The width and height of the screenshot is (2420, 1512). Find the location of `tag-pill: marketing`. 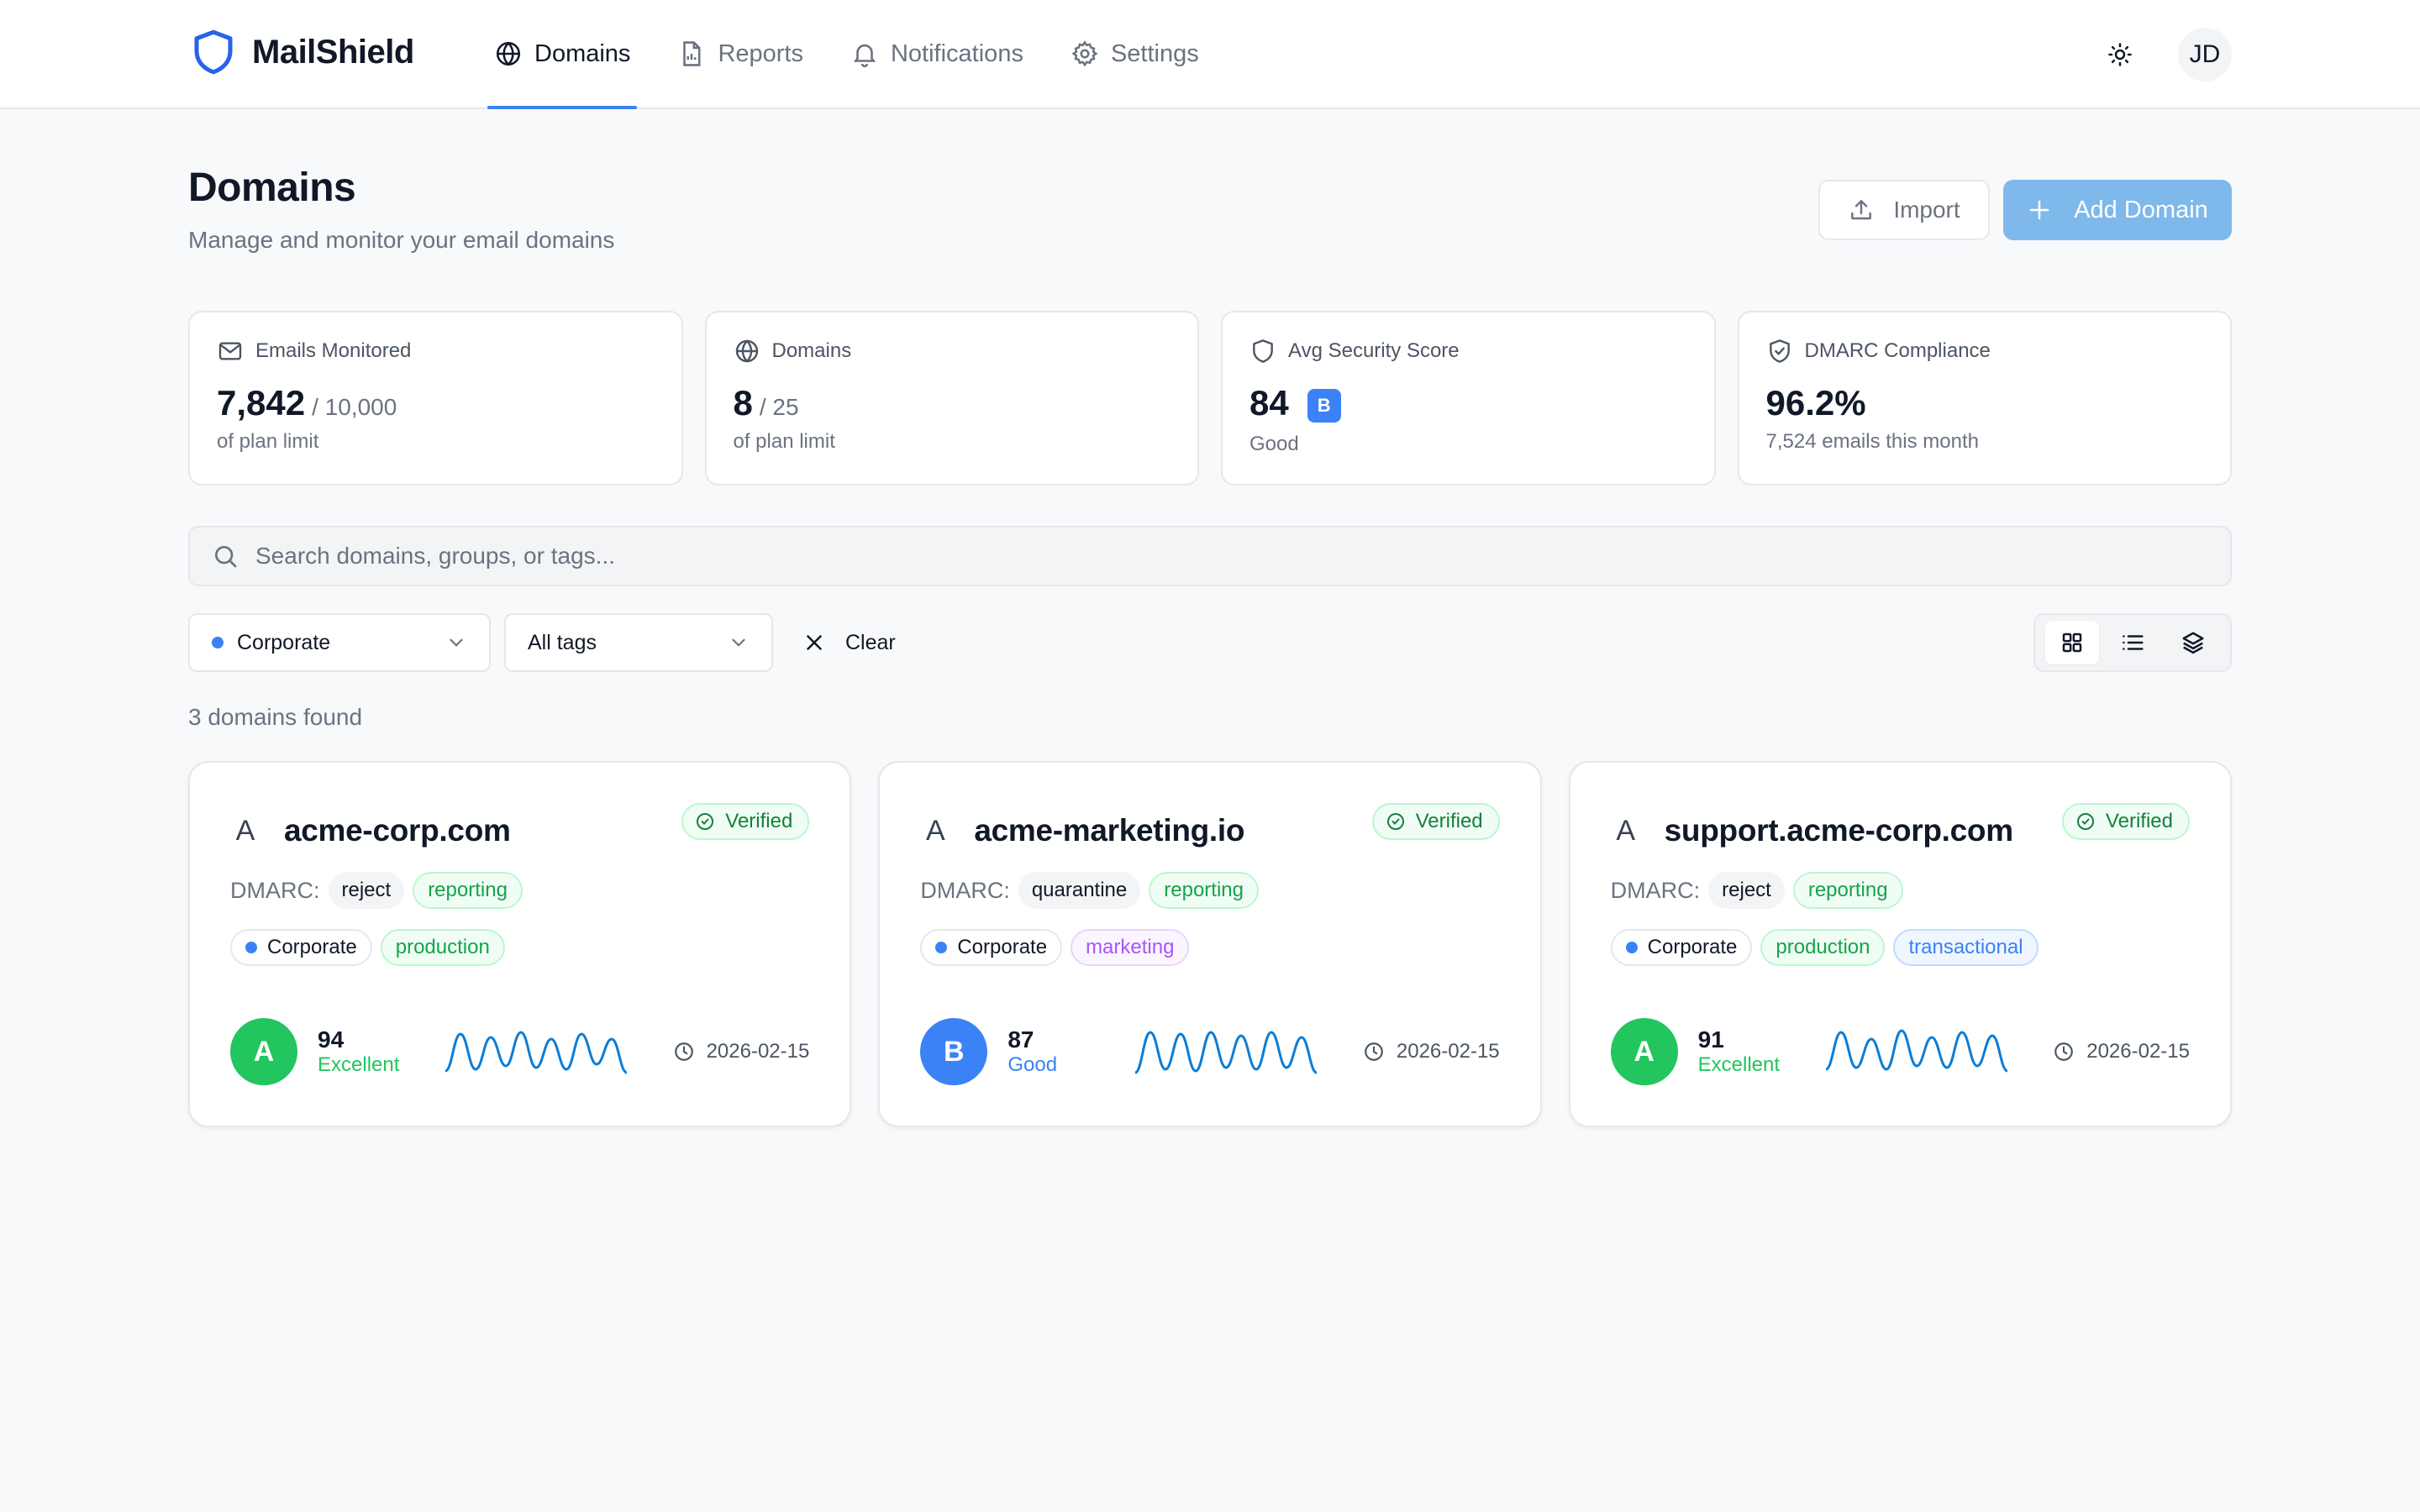

tag-pill: marketing is located at coordinates (1131, 947).